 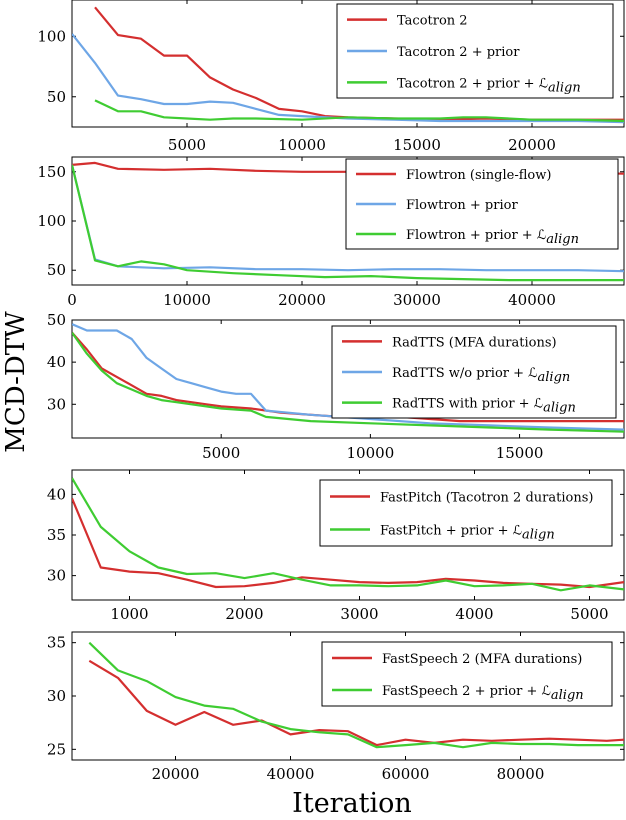 I want to click on legend-entry: FastSpeech 2 + prior + ℒalign, so click(x=483, y=693).